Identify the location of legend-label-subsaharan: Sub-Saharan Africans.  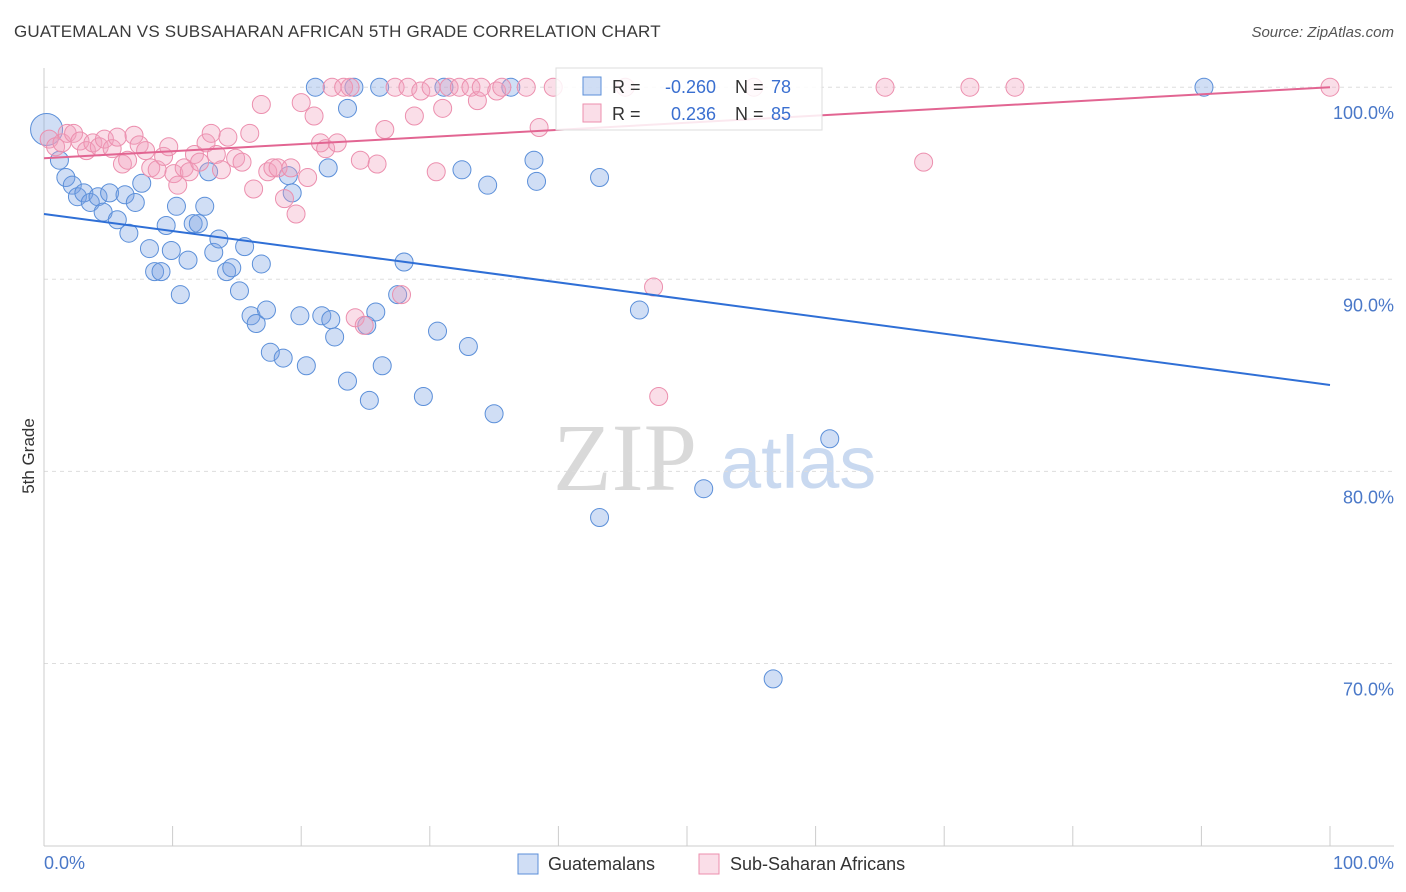
(817, 864).